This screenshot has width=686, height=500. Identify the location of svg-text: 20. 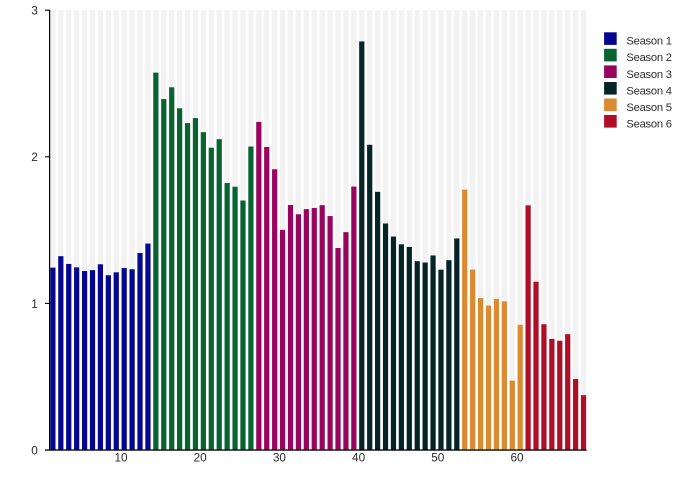
(201, 458).